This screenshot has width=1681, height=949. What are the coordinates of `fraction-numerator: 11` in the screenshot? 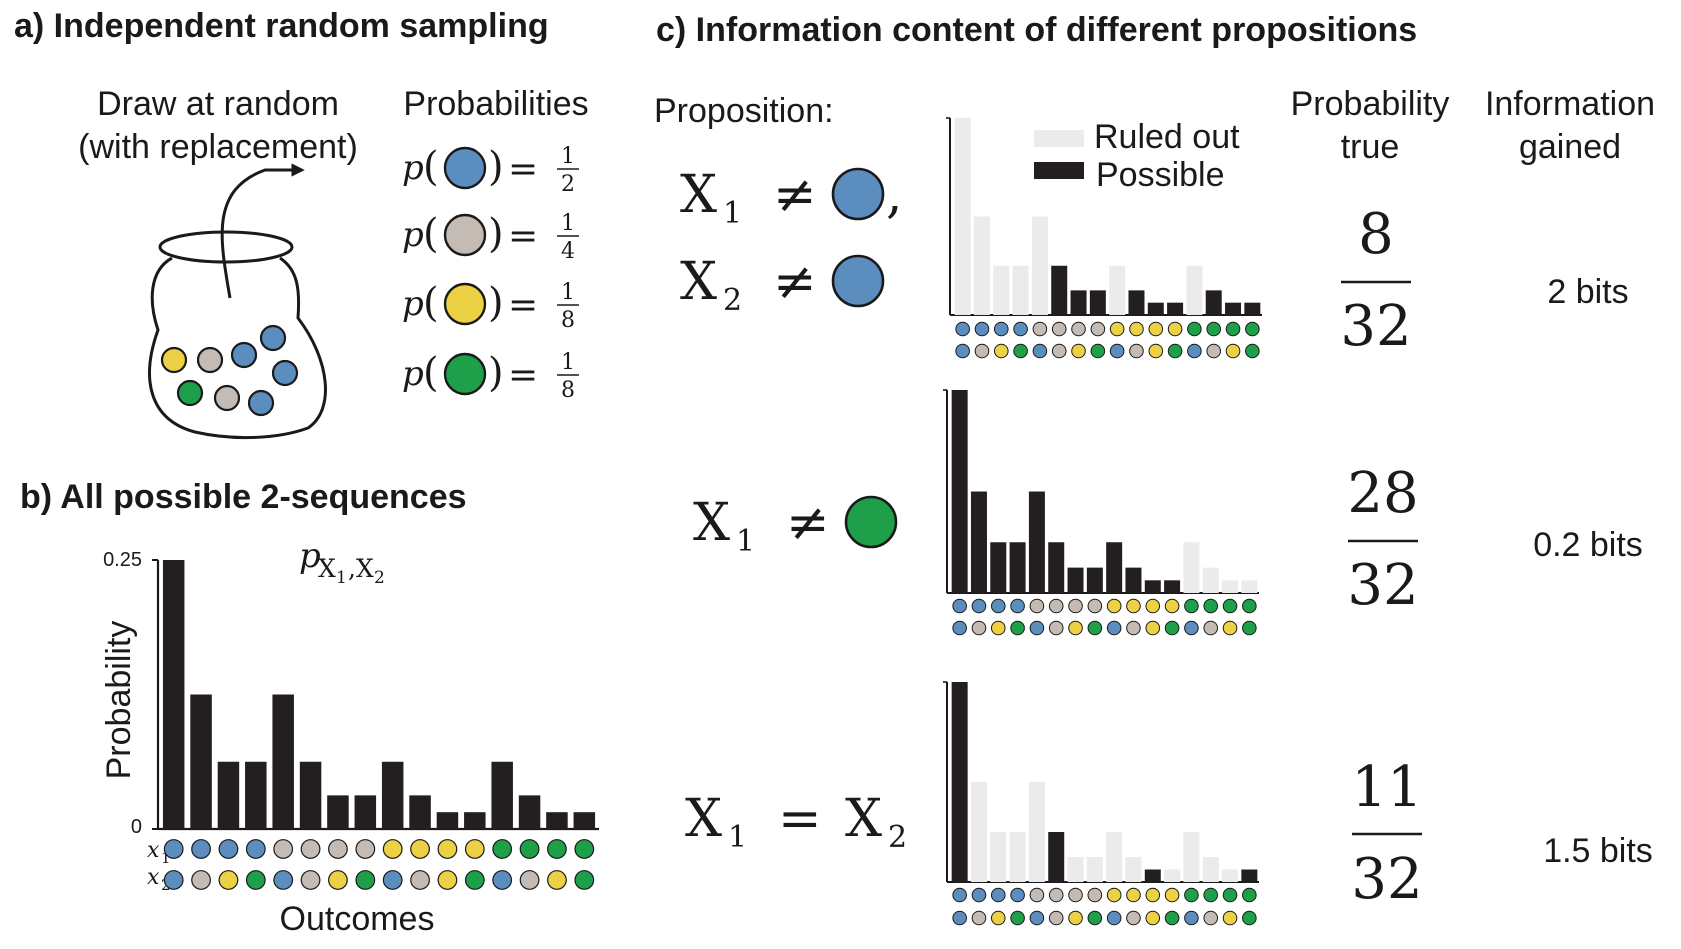 It's located at (1386, 787).